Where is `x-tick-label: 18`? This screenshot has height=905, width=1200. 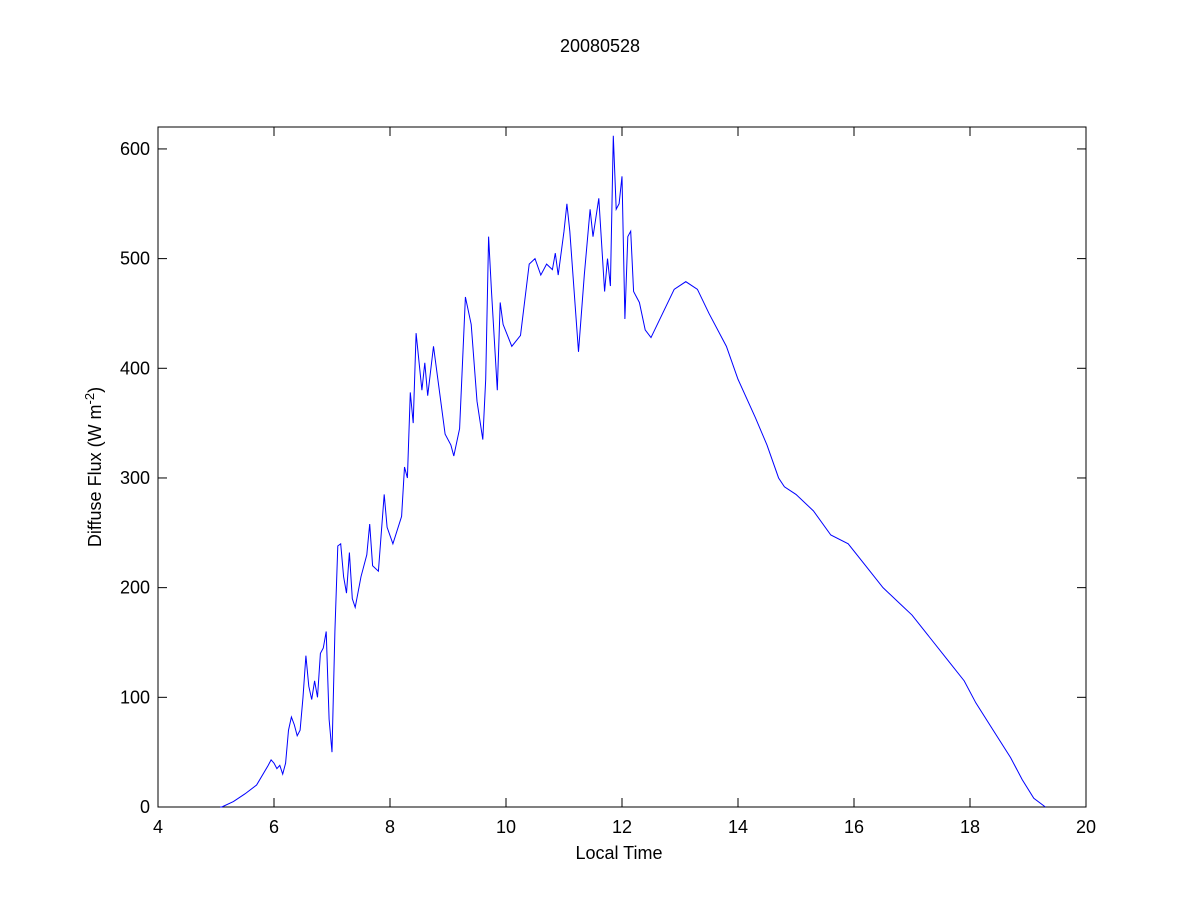
x-tick-label: 18 is located at coordinates (970, 827).